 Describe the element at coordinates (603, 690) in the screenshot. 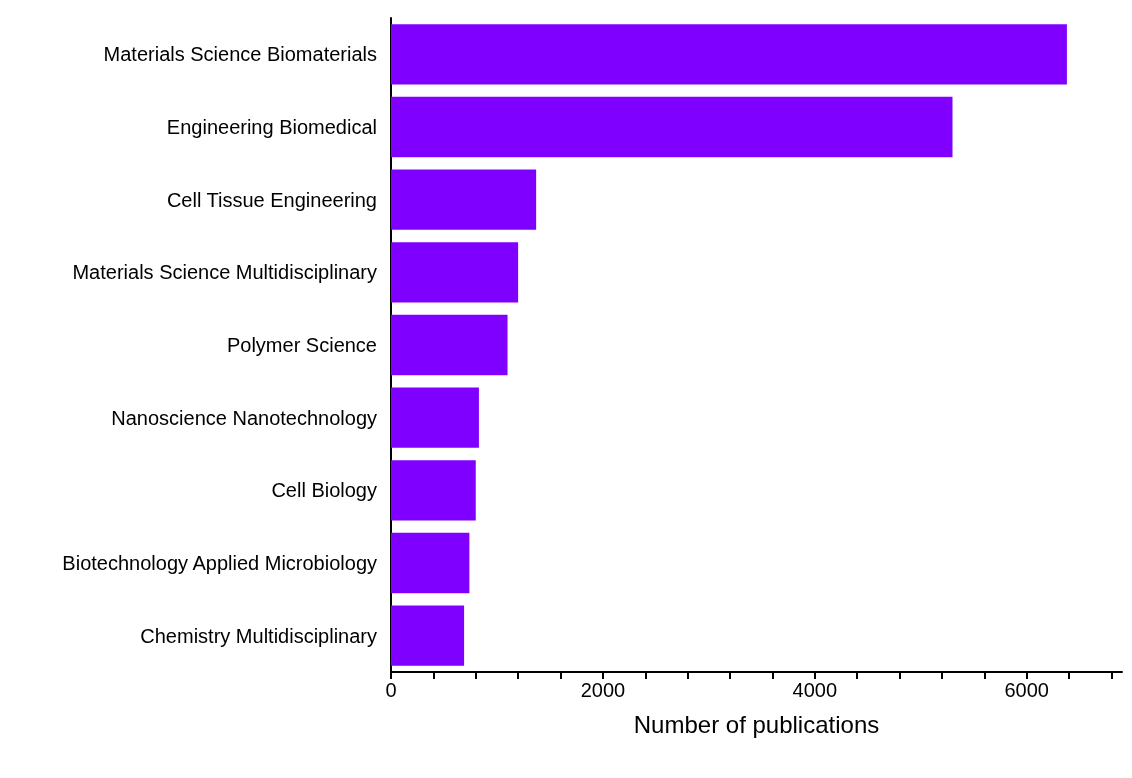

I see `x-tick-label: 2000` at that location.